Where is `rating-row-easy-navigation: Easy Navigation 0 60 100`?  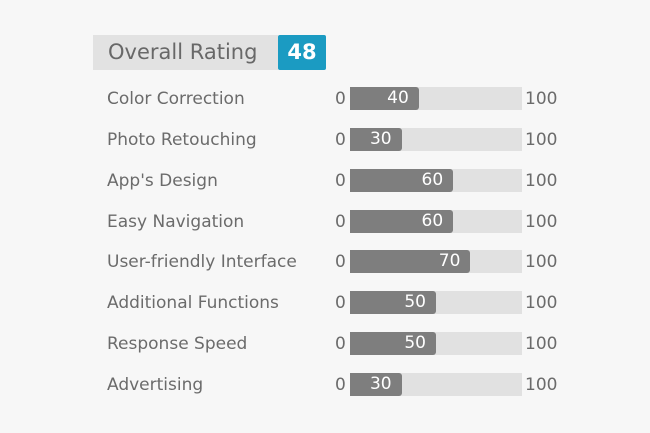
rating-row-easy-navigation: Easy Navigation 0 60 100 is located at coordinates (325, 222).